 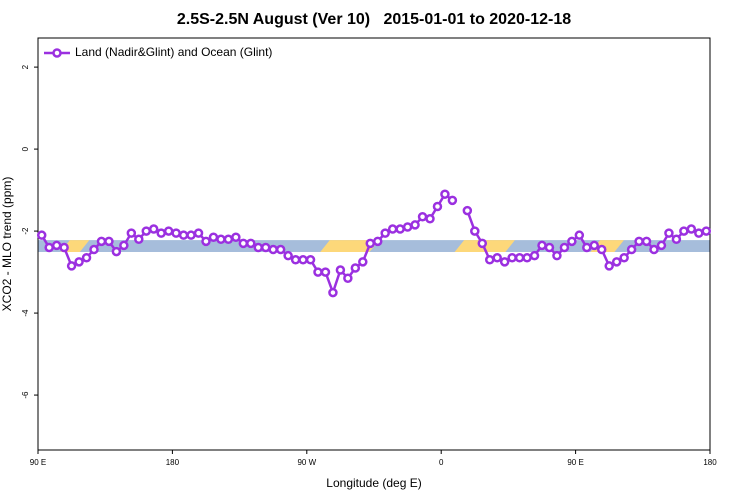 What do you see at coordinates (373, 483) in the screenshot?
I see `x-axis-title: Longitude (deg E)` at bounding box center [373, 483].